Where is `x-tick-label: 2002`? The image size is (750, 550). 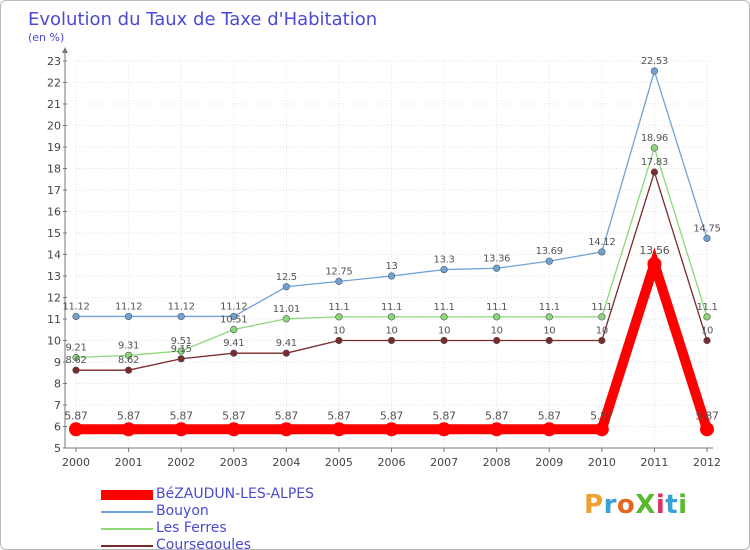
x-tick-label: 2002 is located at coordinates (181, 462).